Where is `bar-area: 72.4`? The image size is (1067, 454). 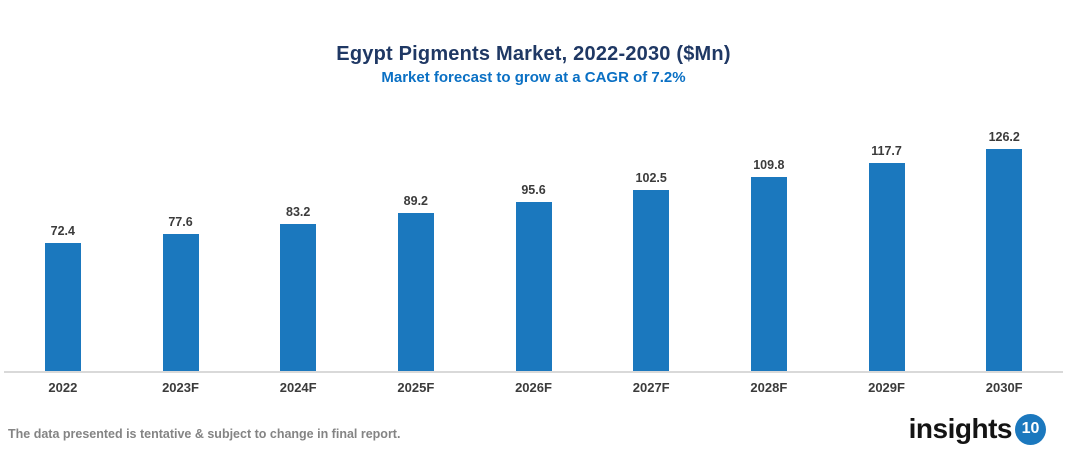 bar-area: 72.4 is located at coordinates (62, 250).